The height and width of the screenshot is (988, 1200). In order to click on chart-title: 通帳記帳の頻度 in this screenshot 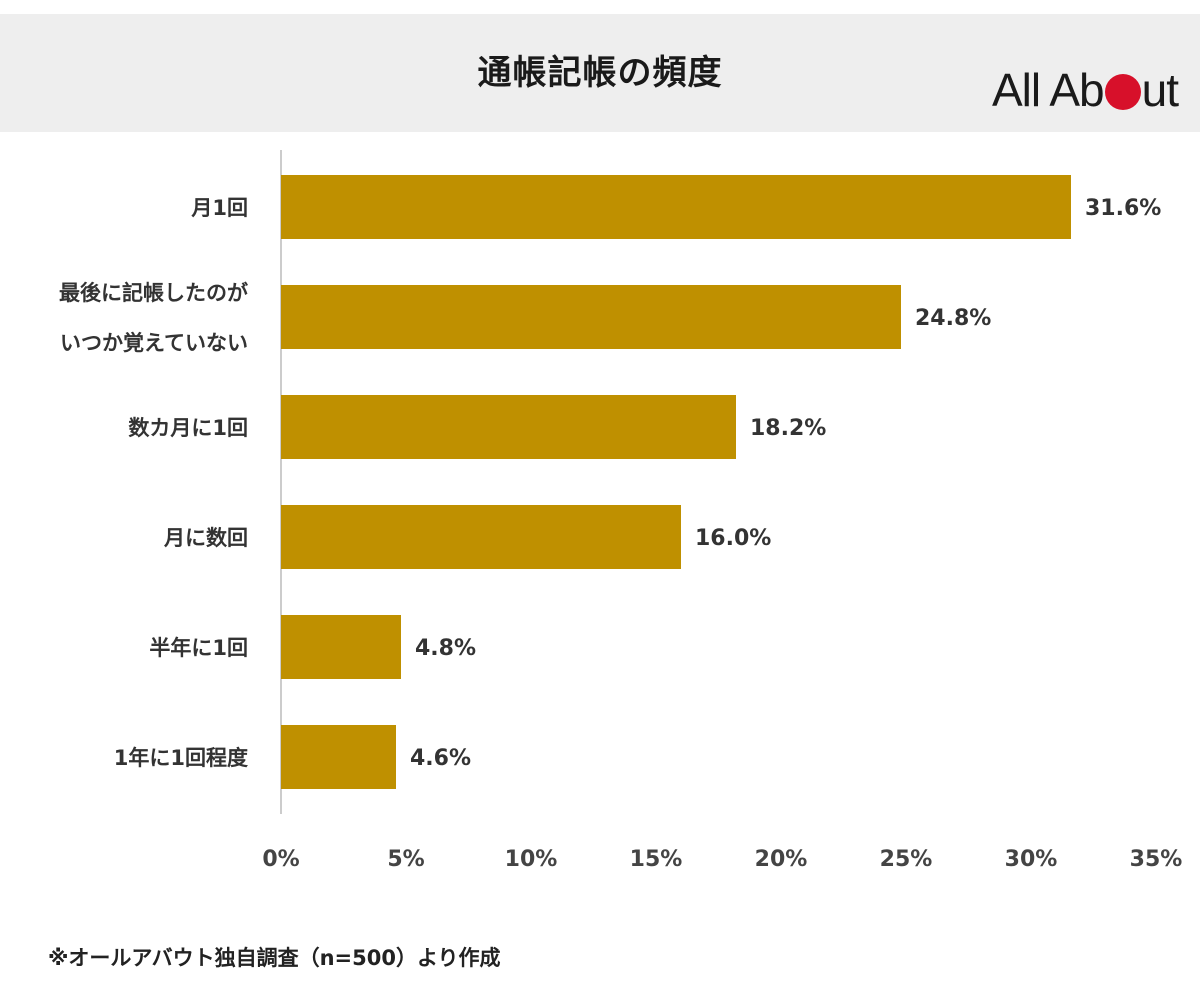, I will do `click(600, 73)`.